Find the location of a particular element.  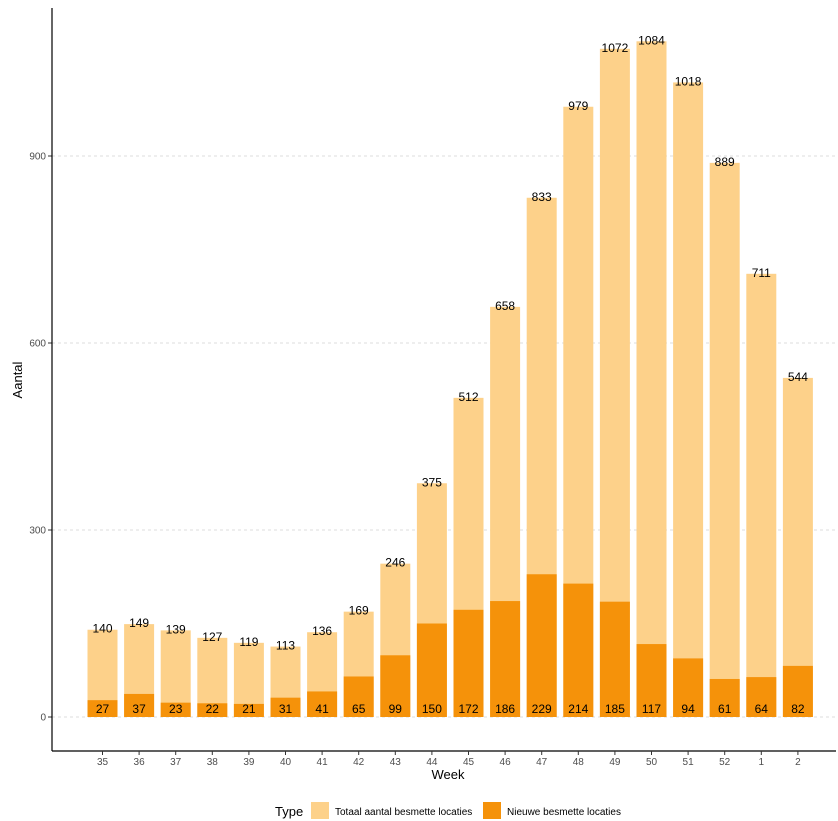

data-label-new: 82 is located at coordinates (798, 709).